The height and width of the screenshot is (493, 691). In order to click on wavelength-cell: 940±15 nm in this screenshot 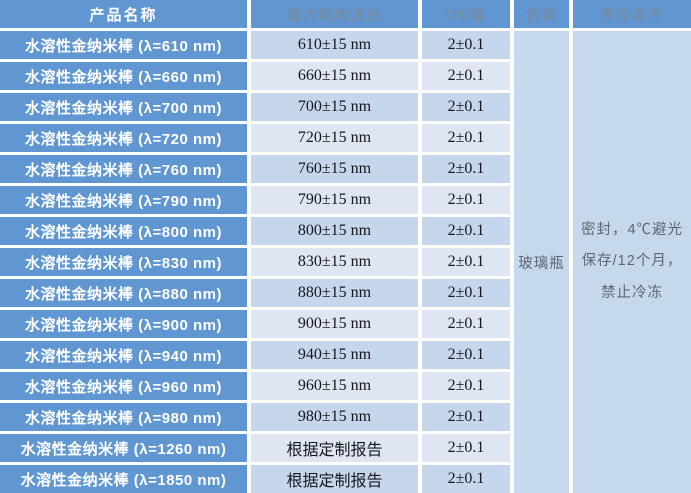, I will do `click(334, 355)`.